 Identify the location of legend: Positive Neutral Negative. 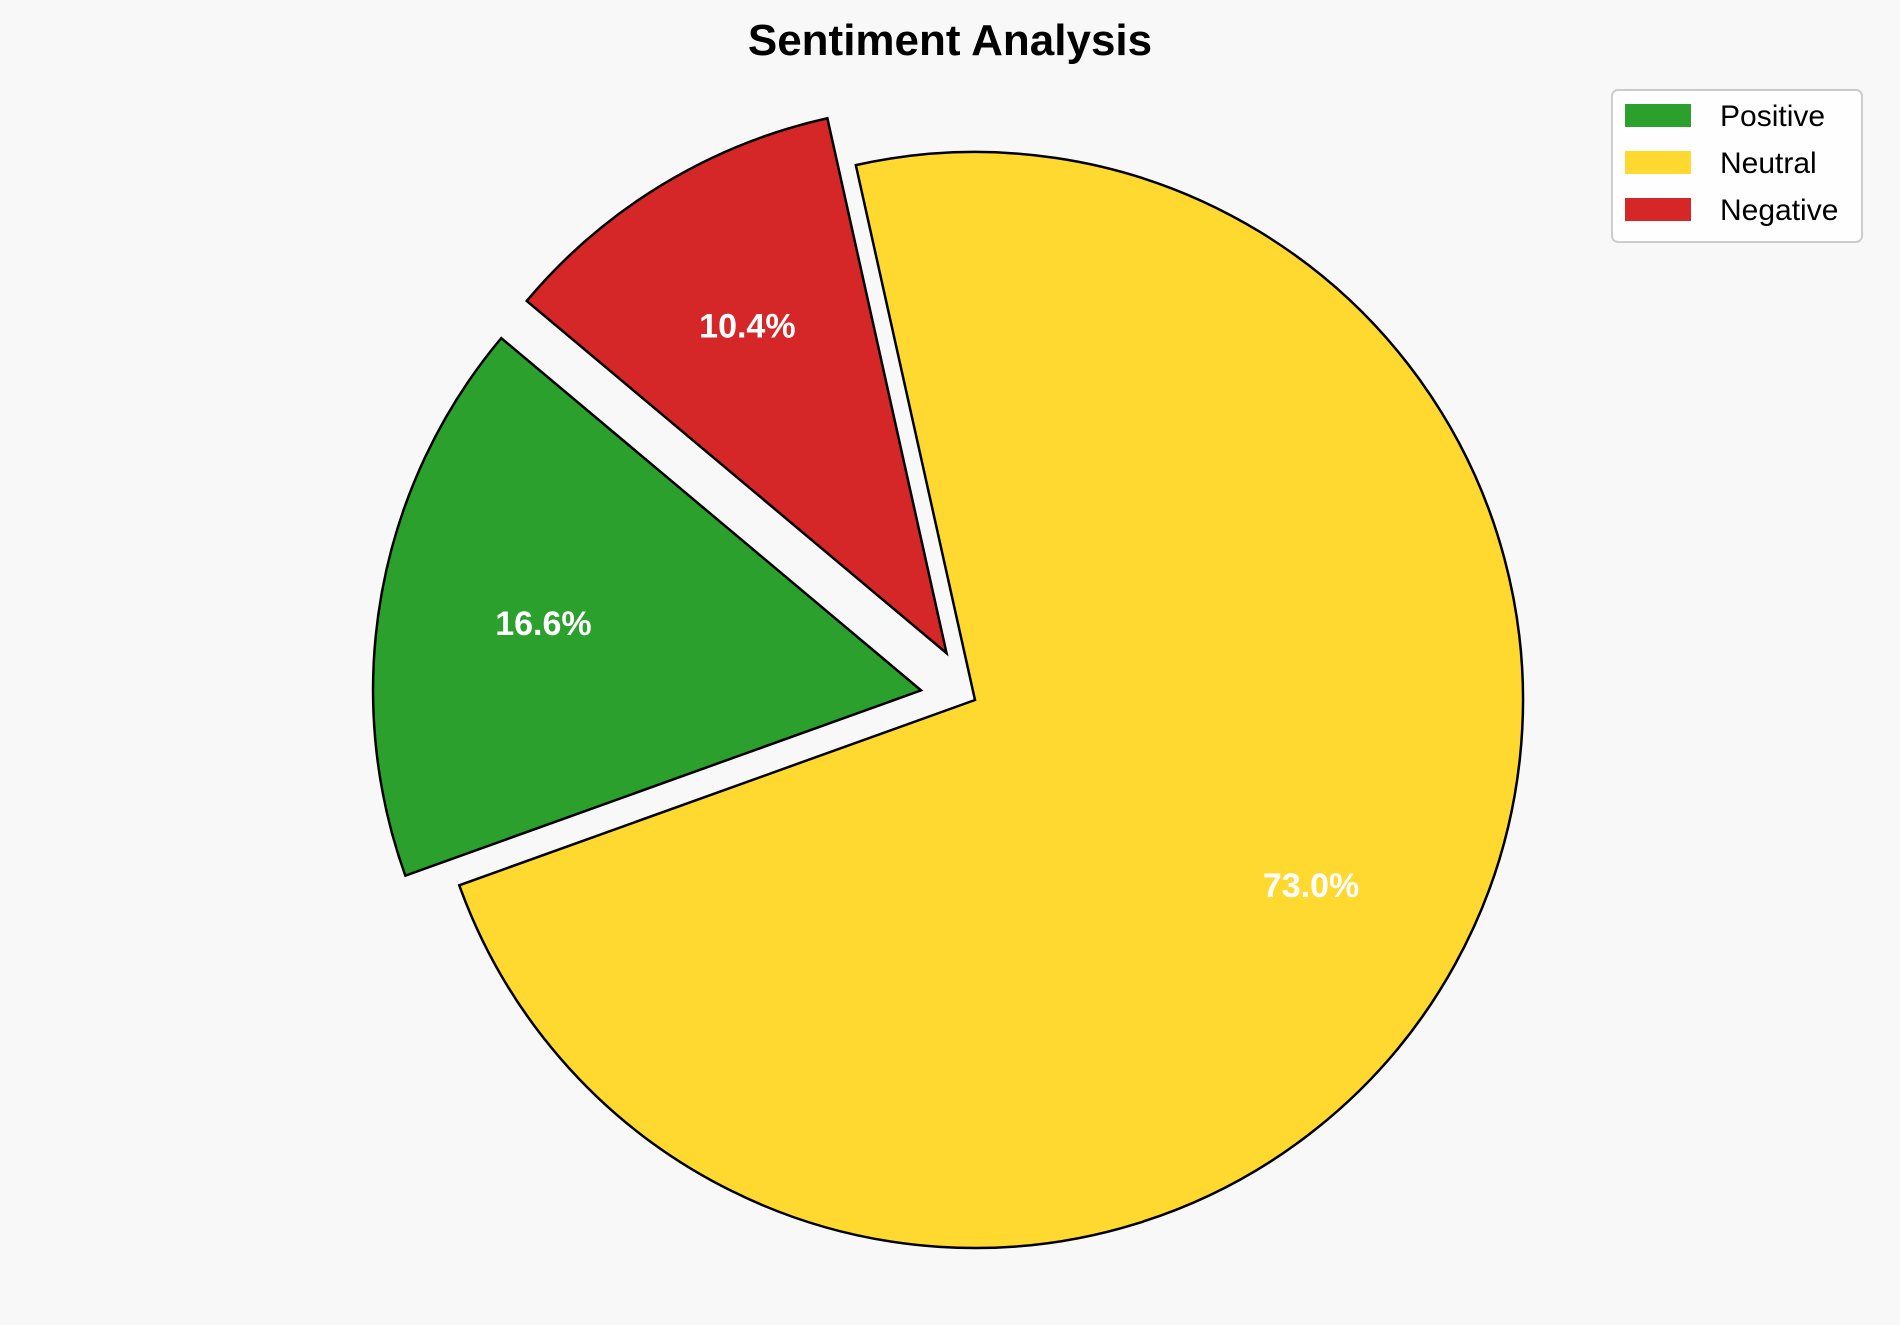
(1737, 166).